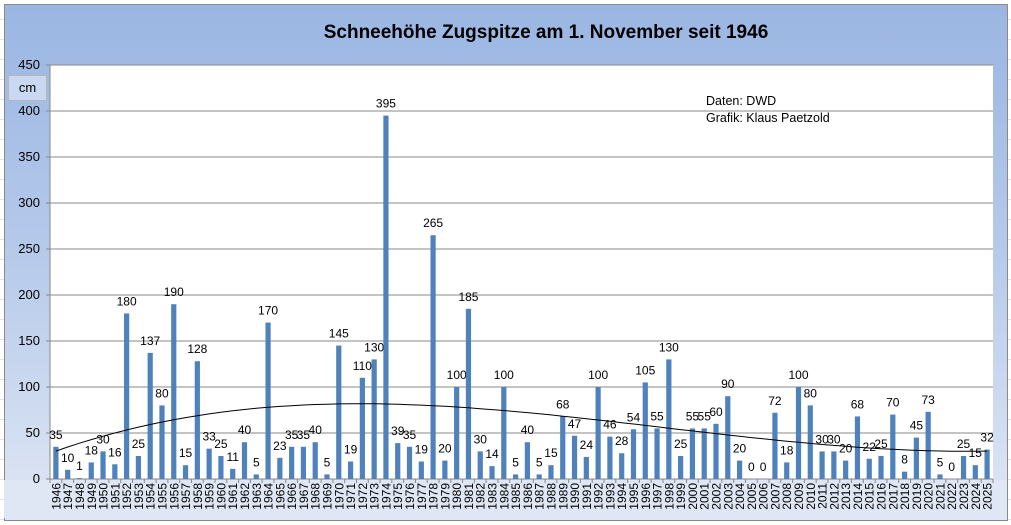  Describe the element at coordinates (492, 454) in the screenshot. I see `data-label: 14` at that location.